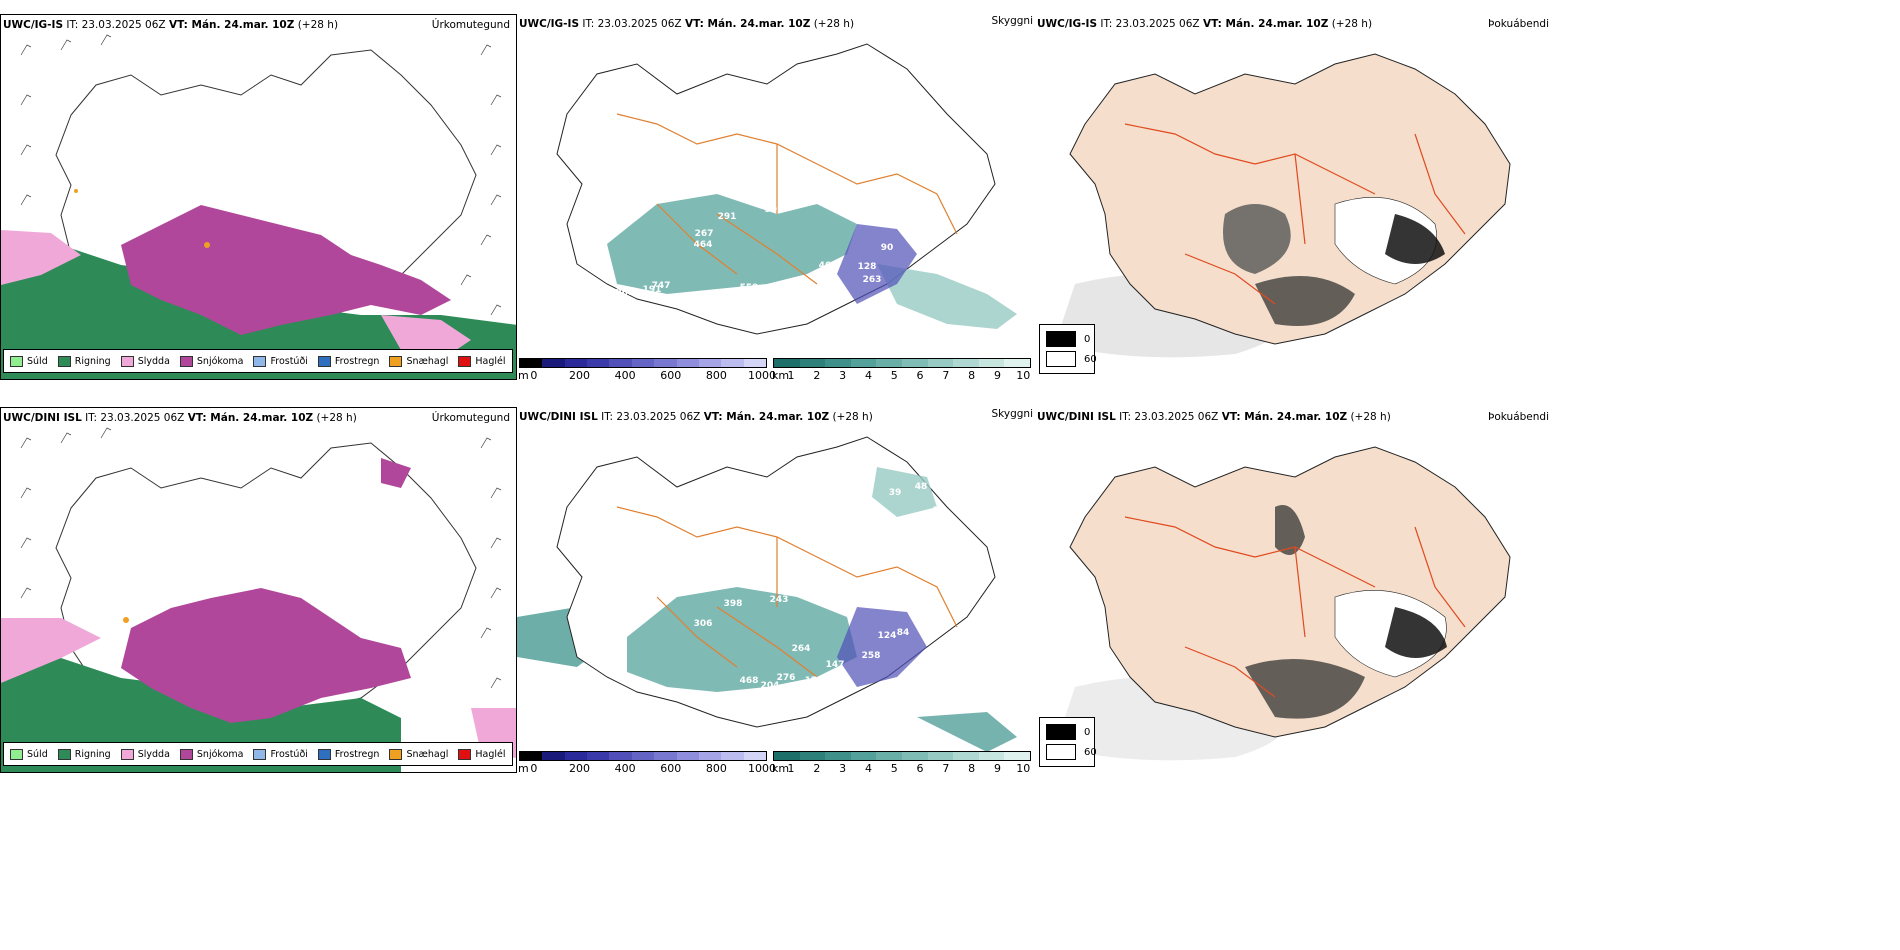  What do you see at coordinates (749, 288) in the screenshot?
I see `ceiling-value-label: 559` at bounding box center [749, 288].